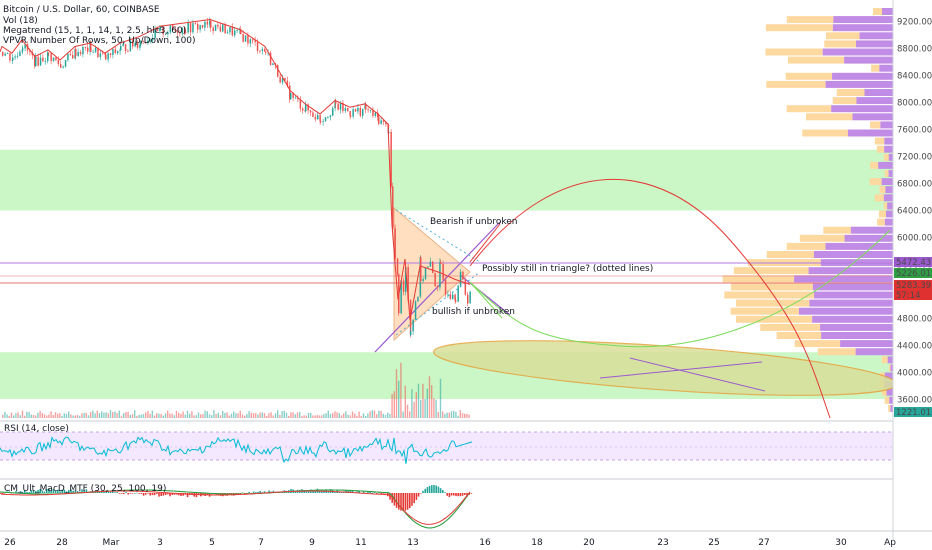  Describe the element at coordinates (212, 543) in the screenshot. I see `time-label: 5` at that location.